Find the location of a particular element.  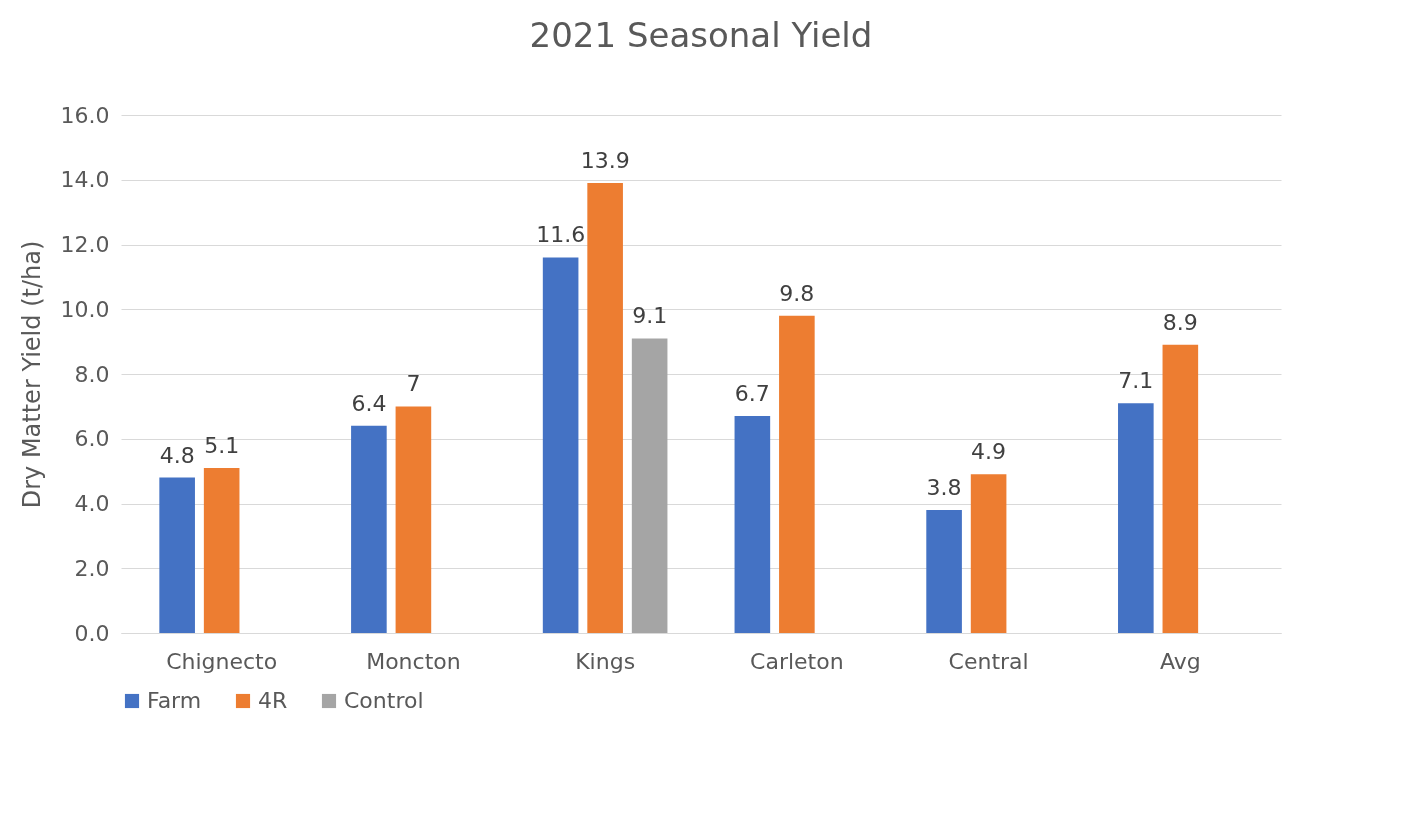

y-tick-label: 0.0 is located at coordinates (92, 633).